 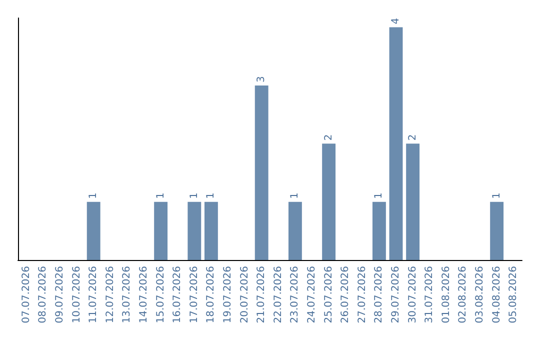 I want to click on x-tick-label: 30.07.2026, so click(x=412, y=295).